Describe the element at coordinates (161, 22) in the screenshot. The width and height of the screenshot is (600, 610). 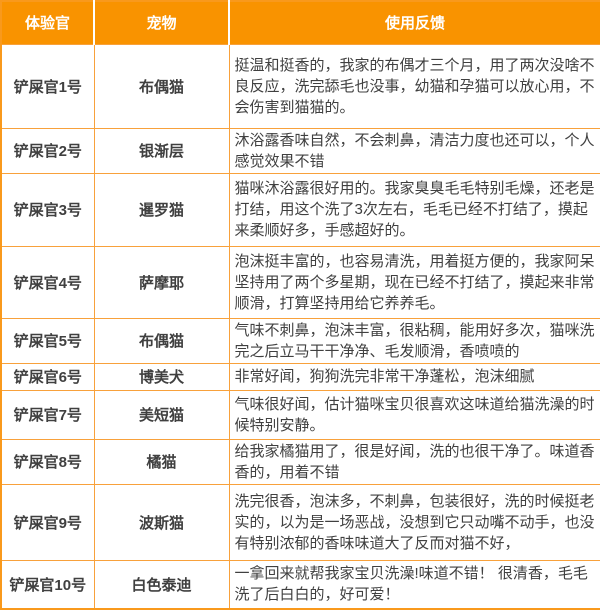
I see `column-header-pet: 宠物` at that location.